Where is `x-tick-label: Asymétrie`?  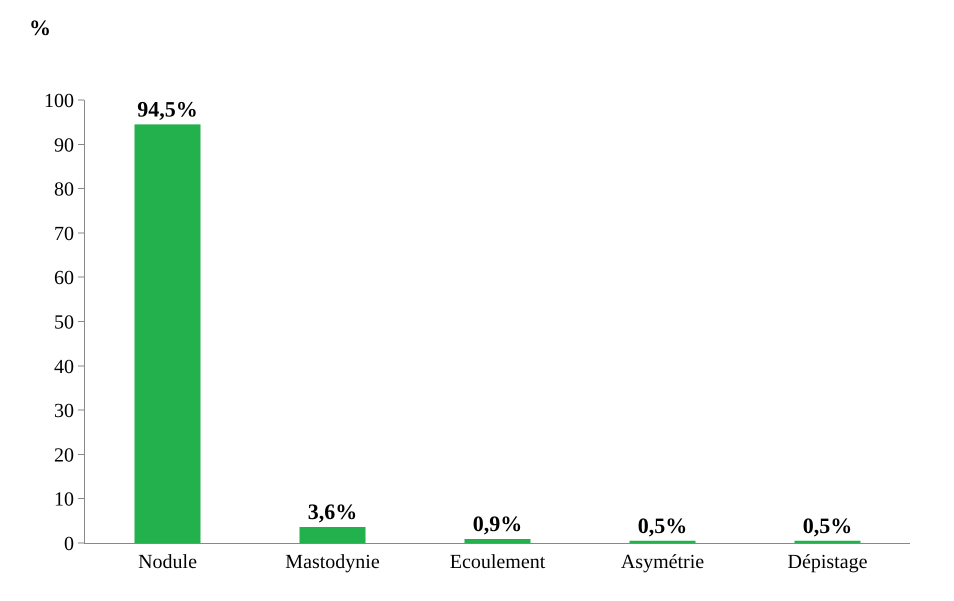 x-tick-label: Asymétrie is located at coordinates (662, 562).